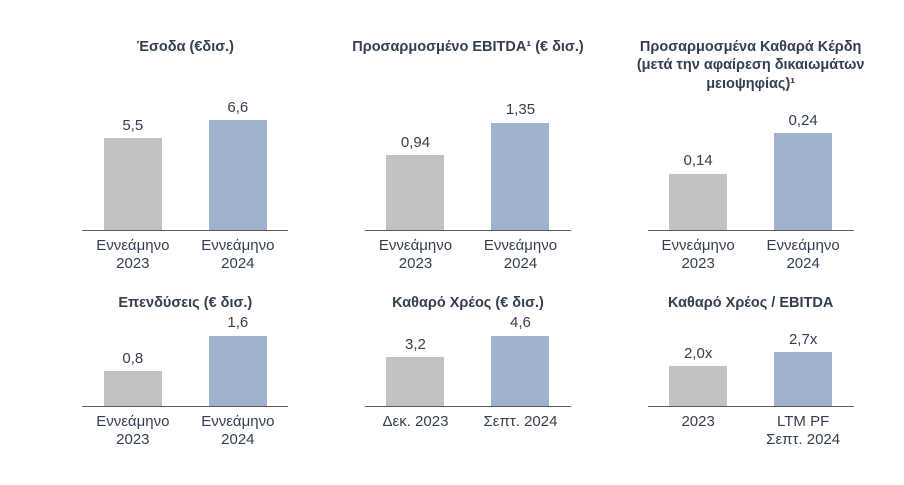 The width and height of the screenshot is (904, 485). I want to click on bar-value-label: 4,6, so click(520, 323).